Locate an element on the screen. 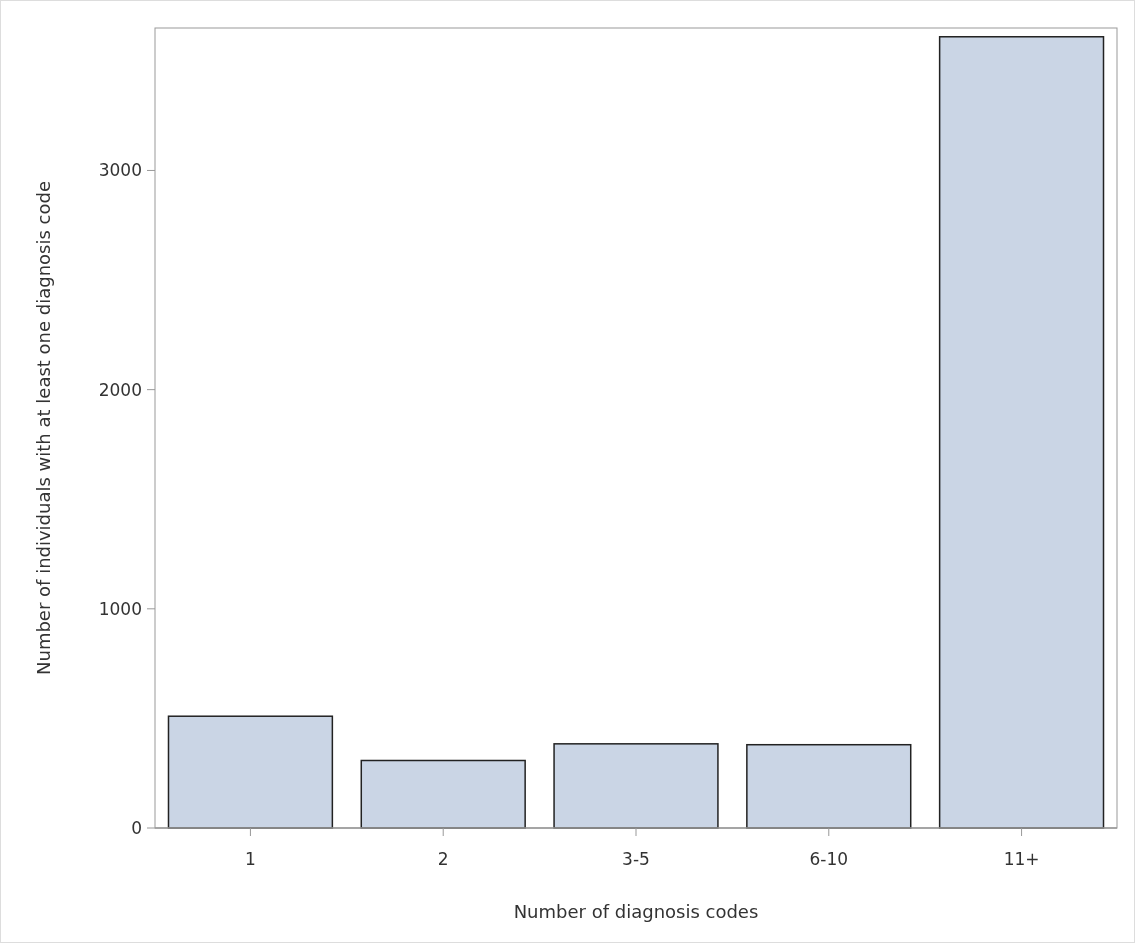 The width and height of the screenshot is (1135, 943). y-tick-label: 2000 is located at coordinates (120, 389).